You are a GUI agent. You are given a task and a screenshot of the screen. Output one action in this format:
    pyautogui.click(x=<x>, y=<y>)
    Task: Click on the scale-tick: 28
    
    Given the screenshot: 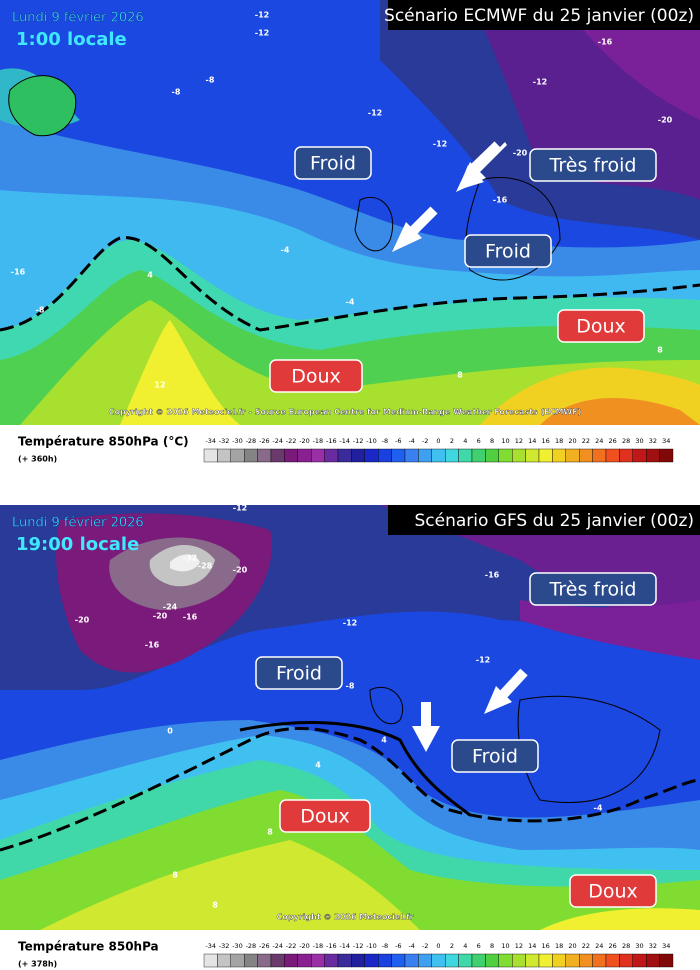 What is the action you would take?
    pyautogui.click(x=626, y=441)
    